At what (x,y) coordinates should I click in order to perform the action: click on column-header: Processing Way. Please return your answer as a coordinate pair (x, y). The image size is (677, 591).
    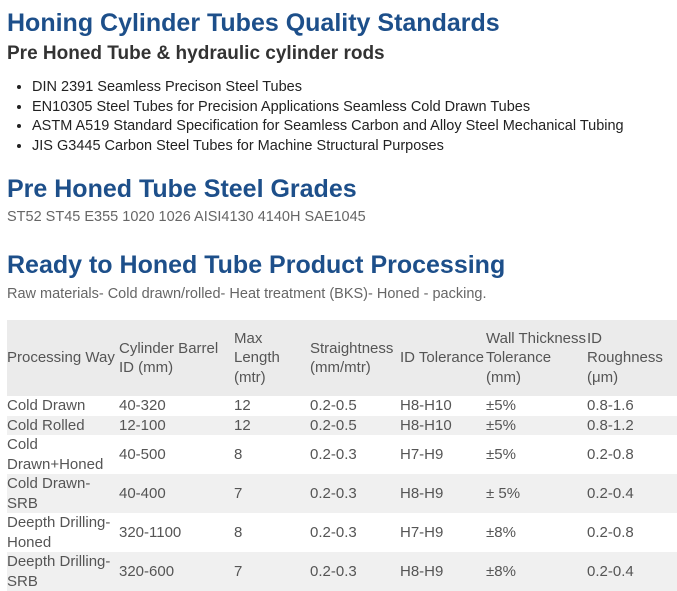
    Looking at the image, I should click on (61, 358).